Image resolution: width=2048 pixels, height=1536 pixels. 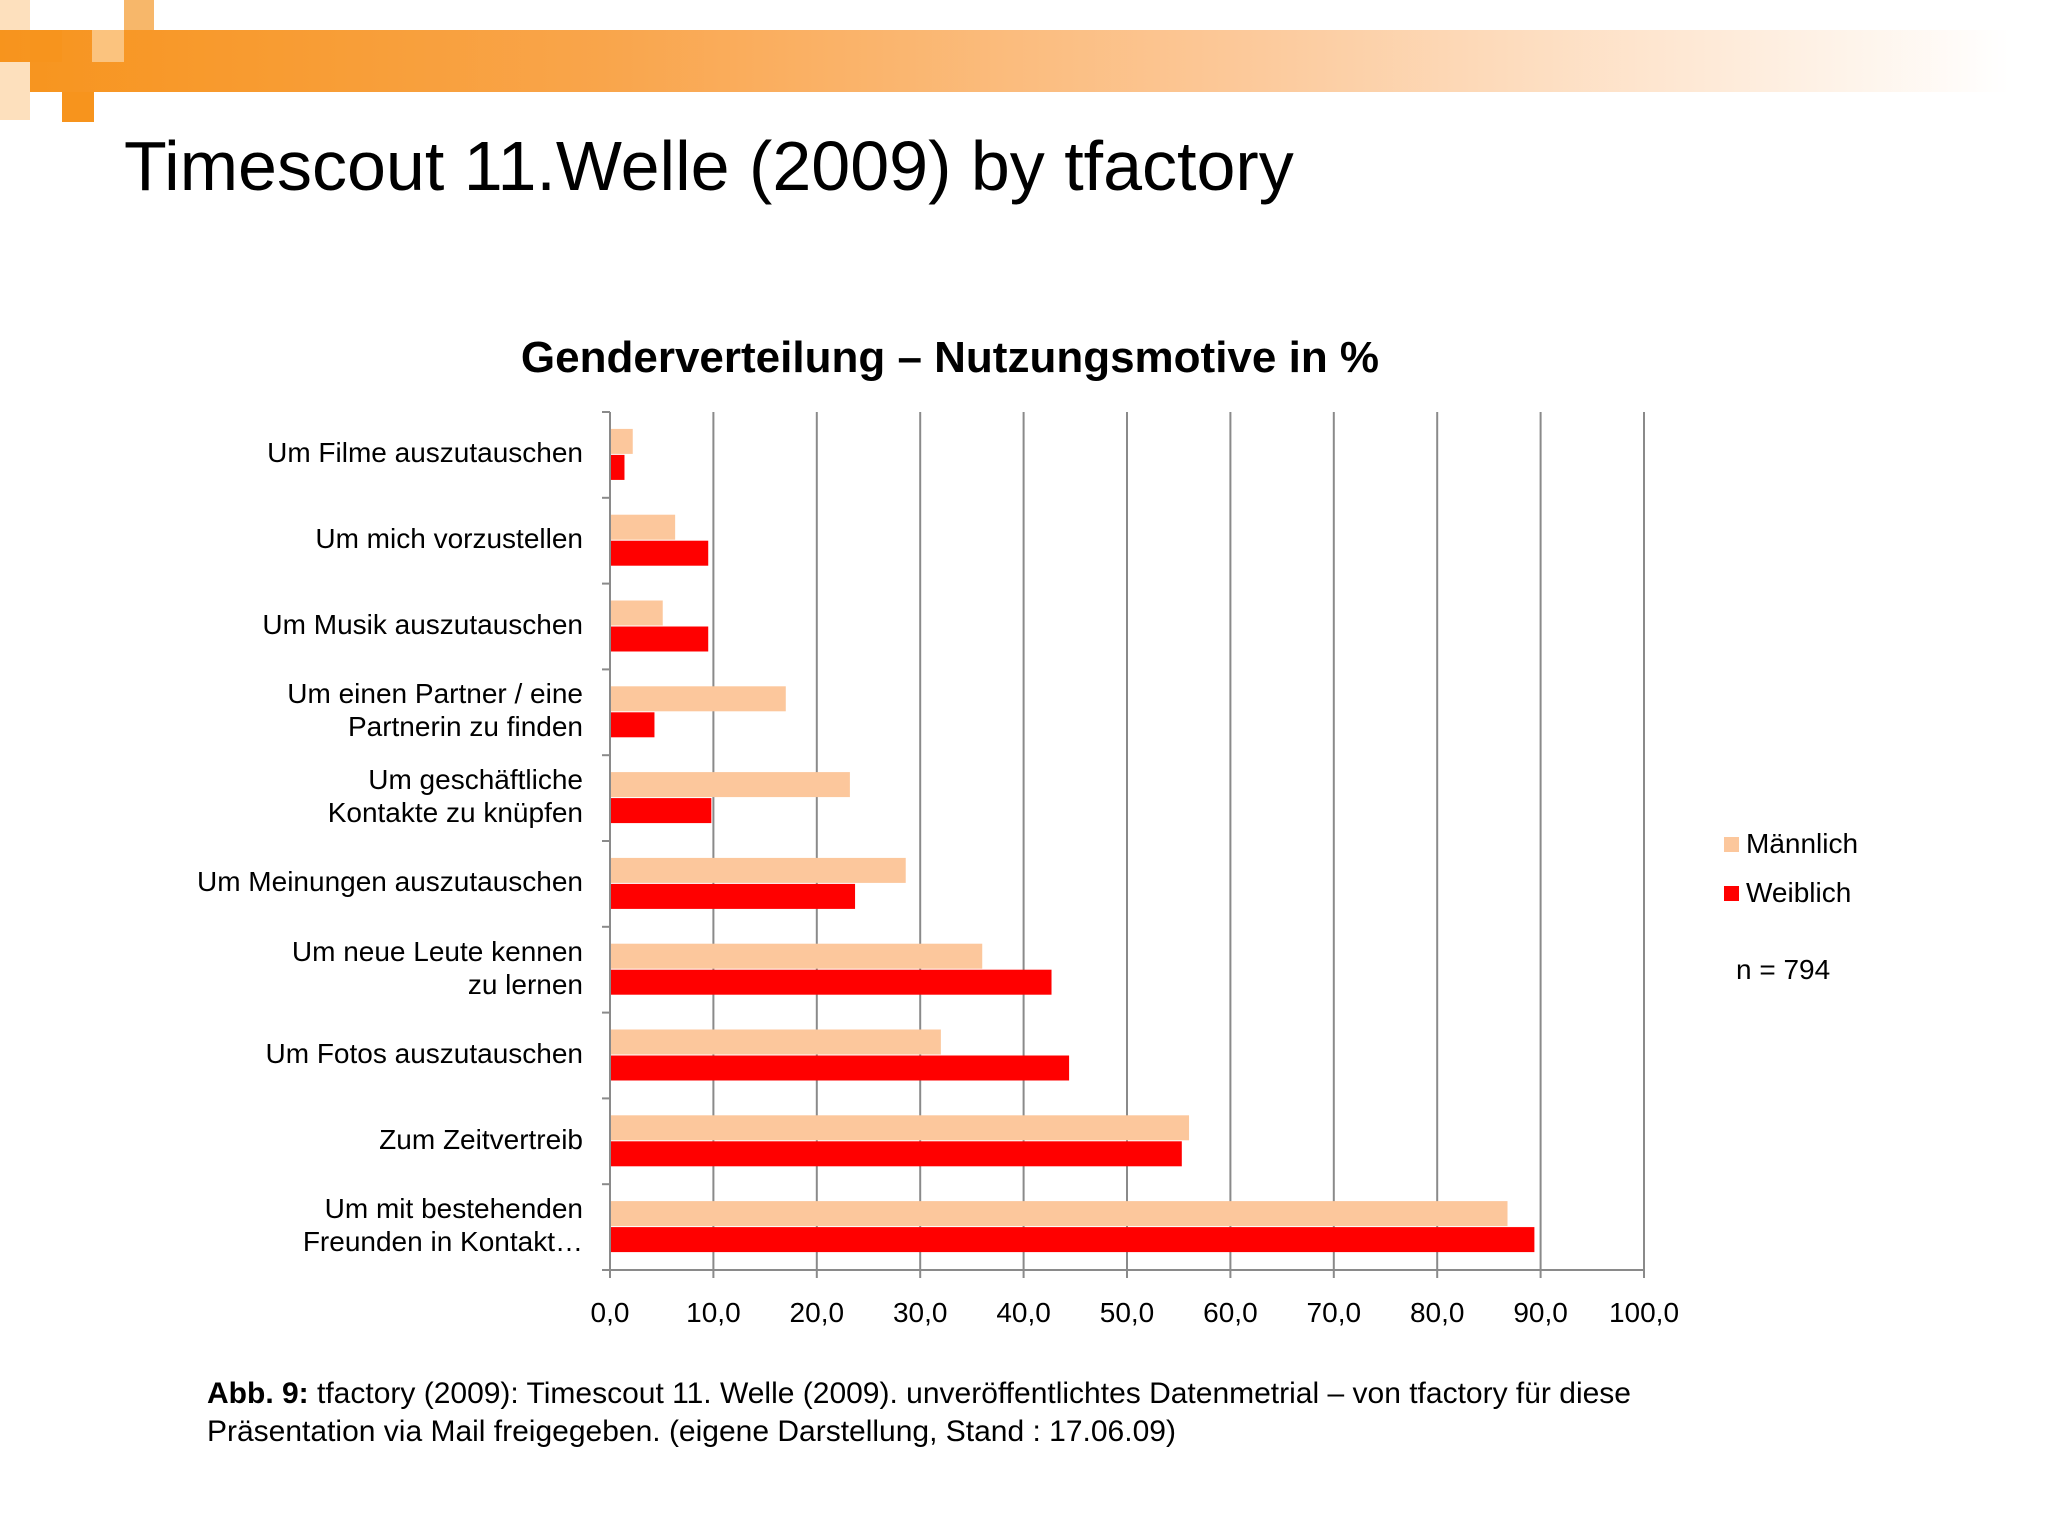 What do you see at coordinates (449, 539) in the screenshot?
I see `category-label: Um mich vorzustellen` at bounding box center [449, 539].